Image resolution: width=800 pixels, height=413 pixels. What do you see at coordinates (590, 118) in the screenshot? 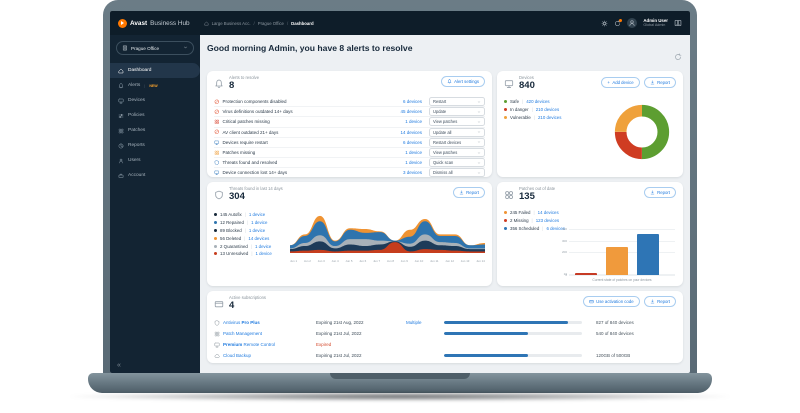
I see `devices-legend-row: Vulnerable | 210 devices` at bounding box center [590, 118].